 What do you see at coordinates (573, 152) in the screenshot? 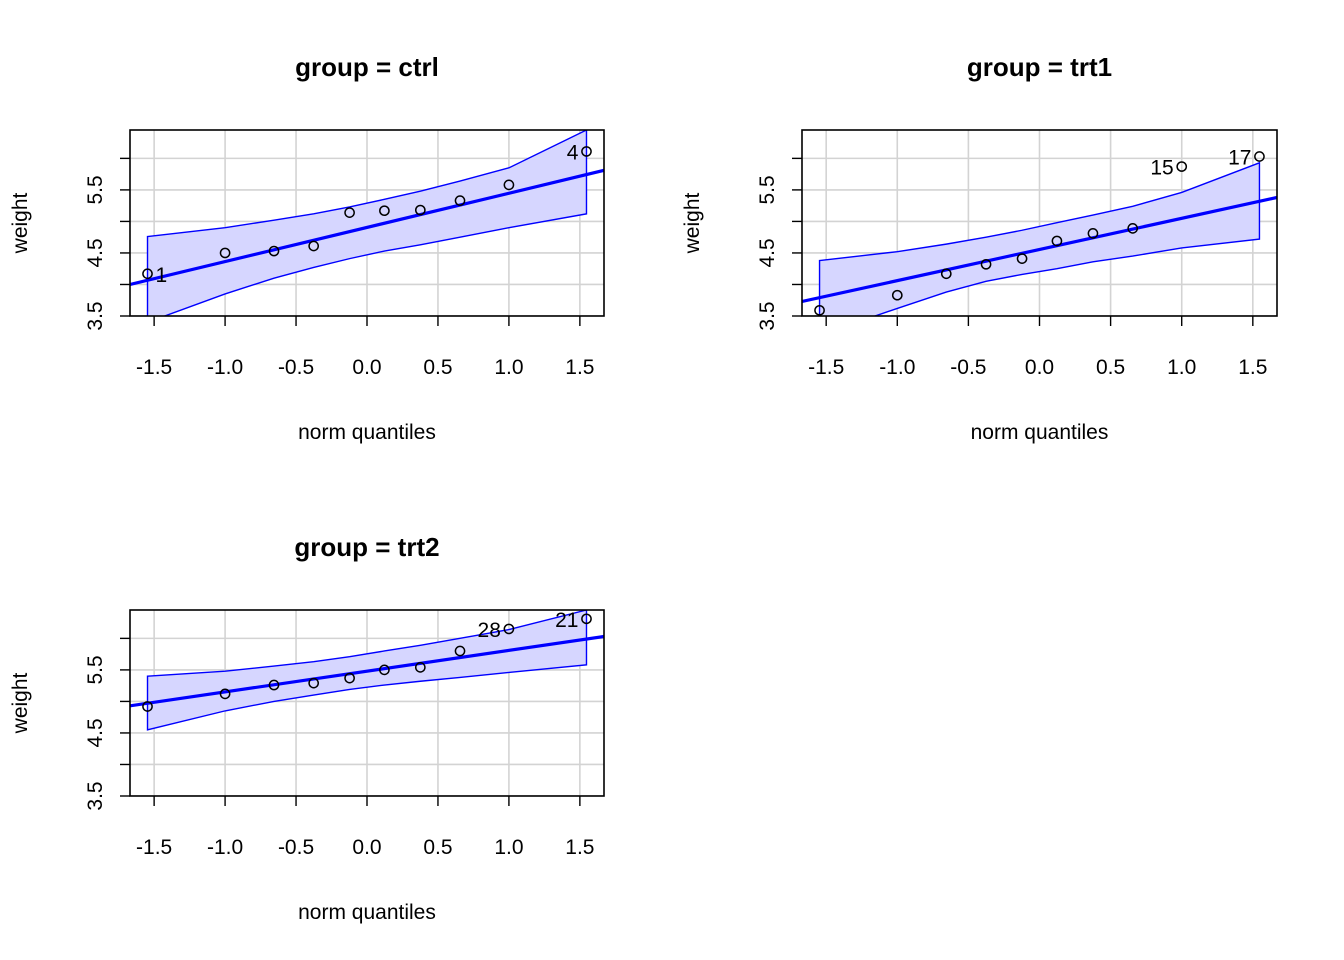
I see `point-label: 4` at bounding box center [573, 152].